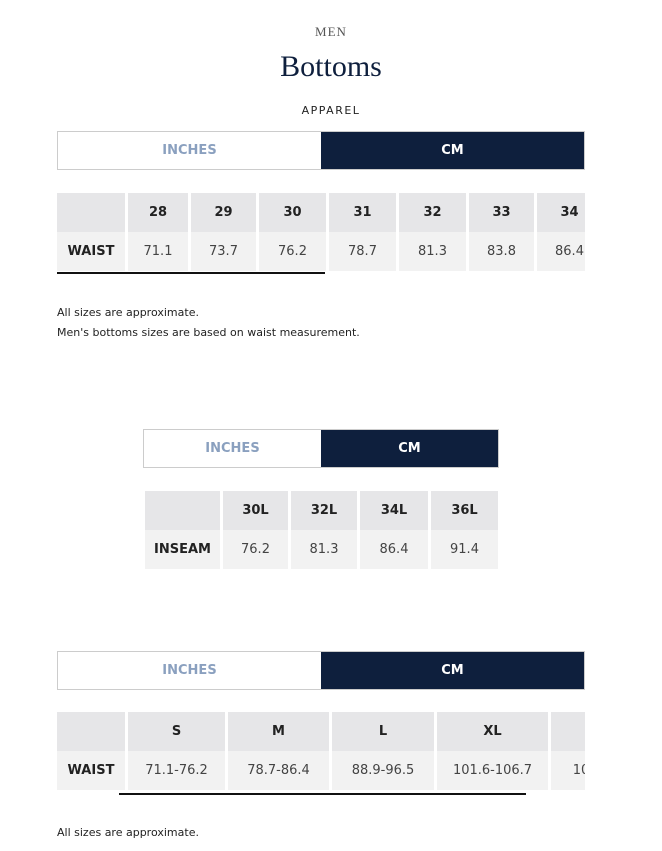 The width and height of the screenshot is (662, 851). What do you see at coordinates (331, 31) in the screenshot?
I see `eyebrow: MEN` at bounding box center [331, 31].